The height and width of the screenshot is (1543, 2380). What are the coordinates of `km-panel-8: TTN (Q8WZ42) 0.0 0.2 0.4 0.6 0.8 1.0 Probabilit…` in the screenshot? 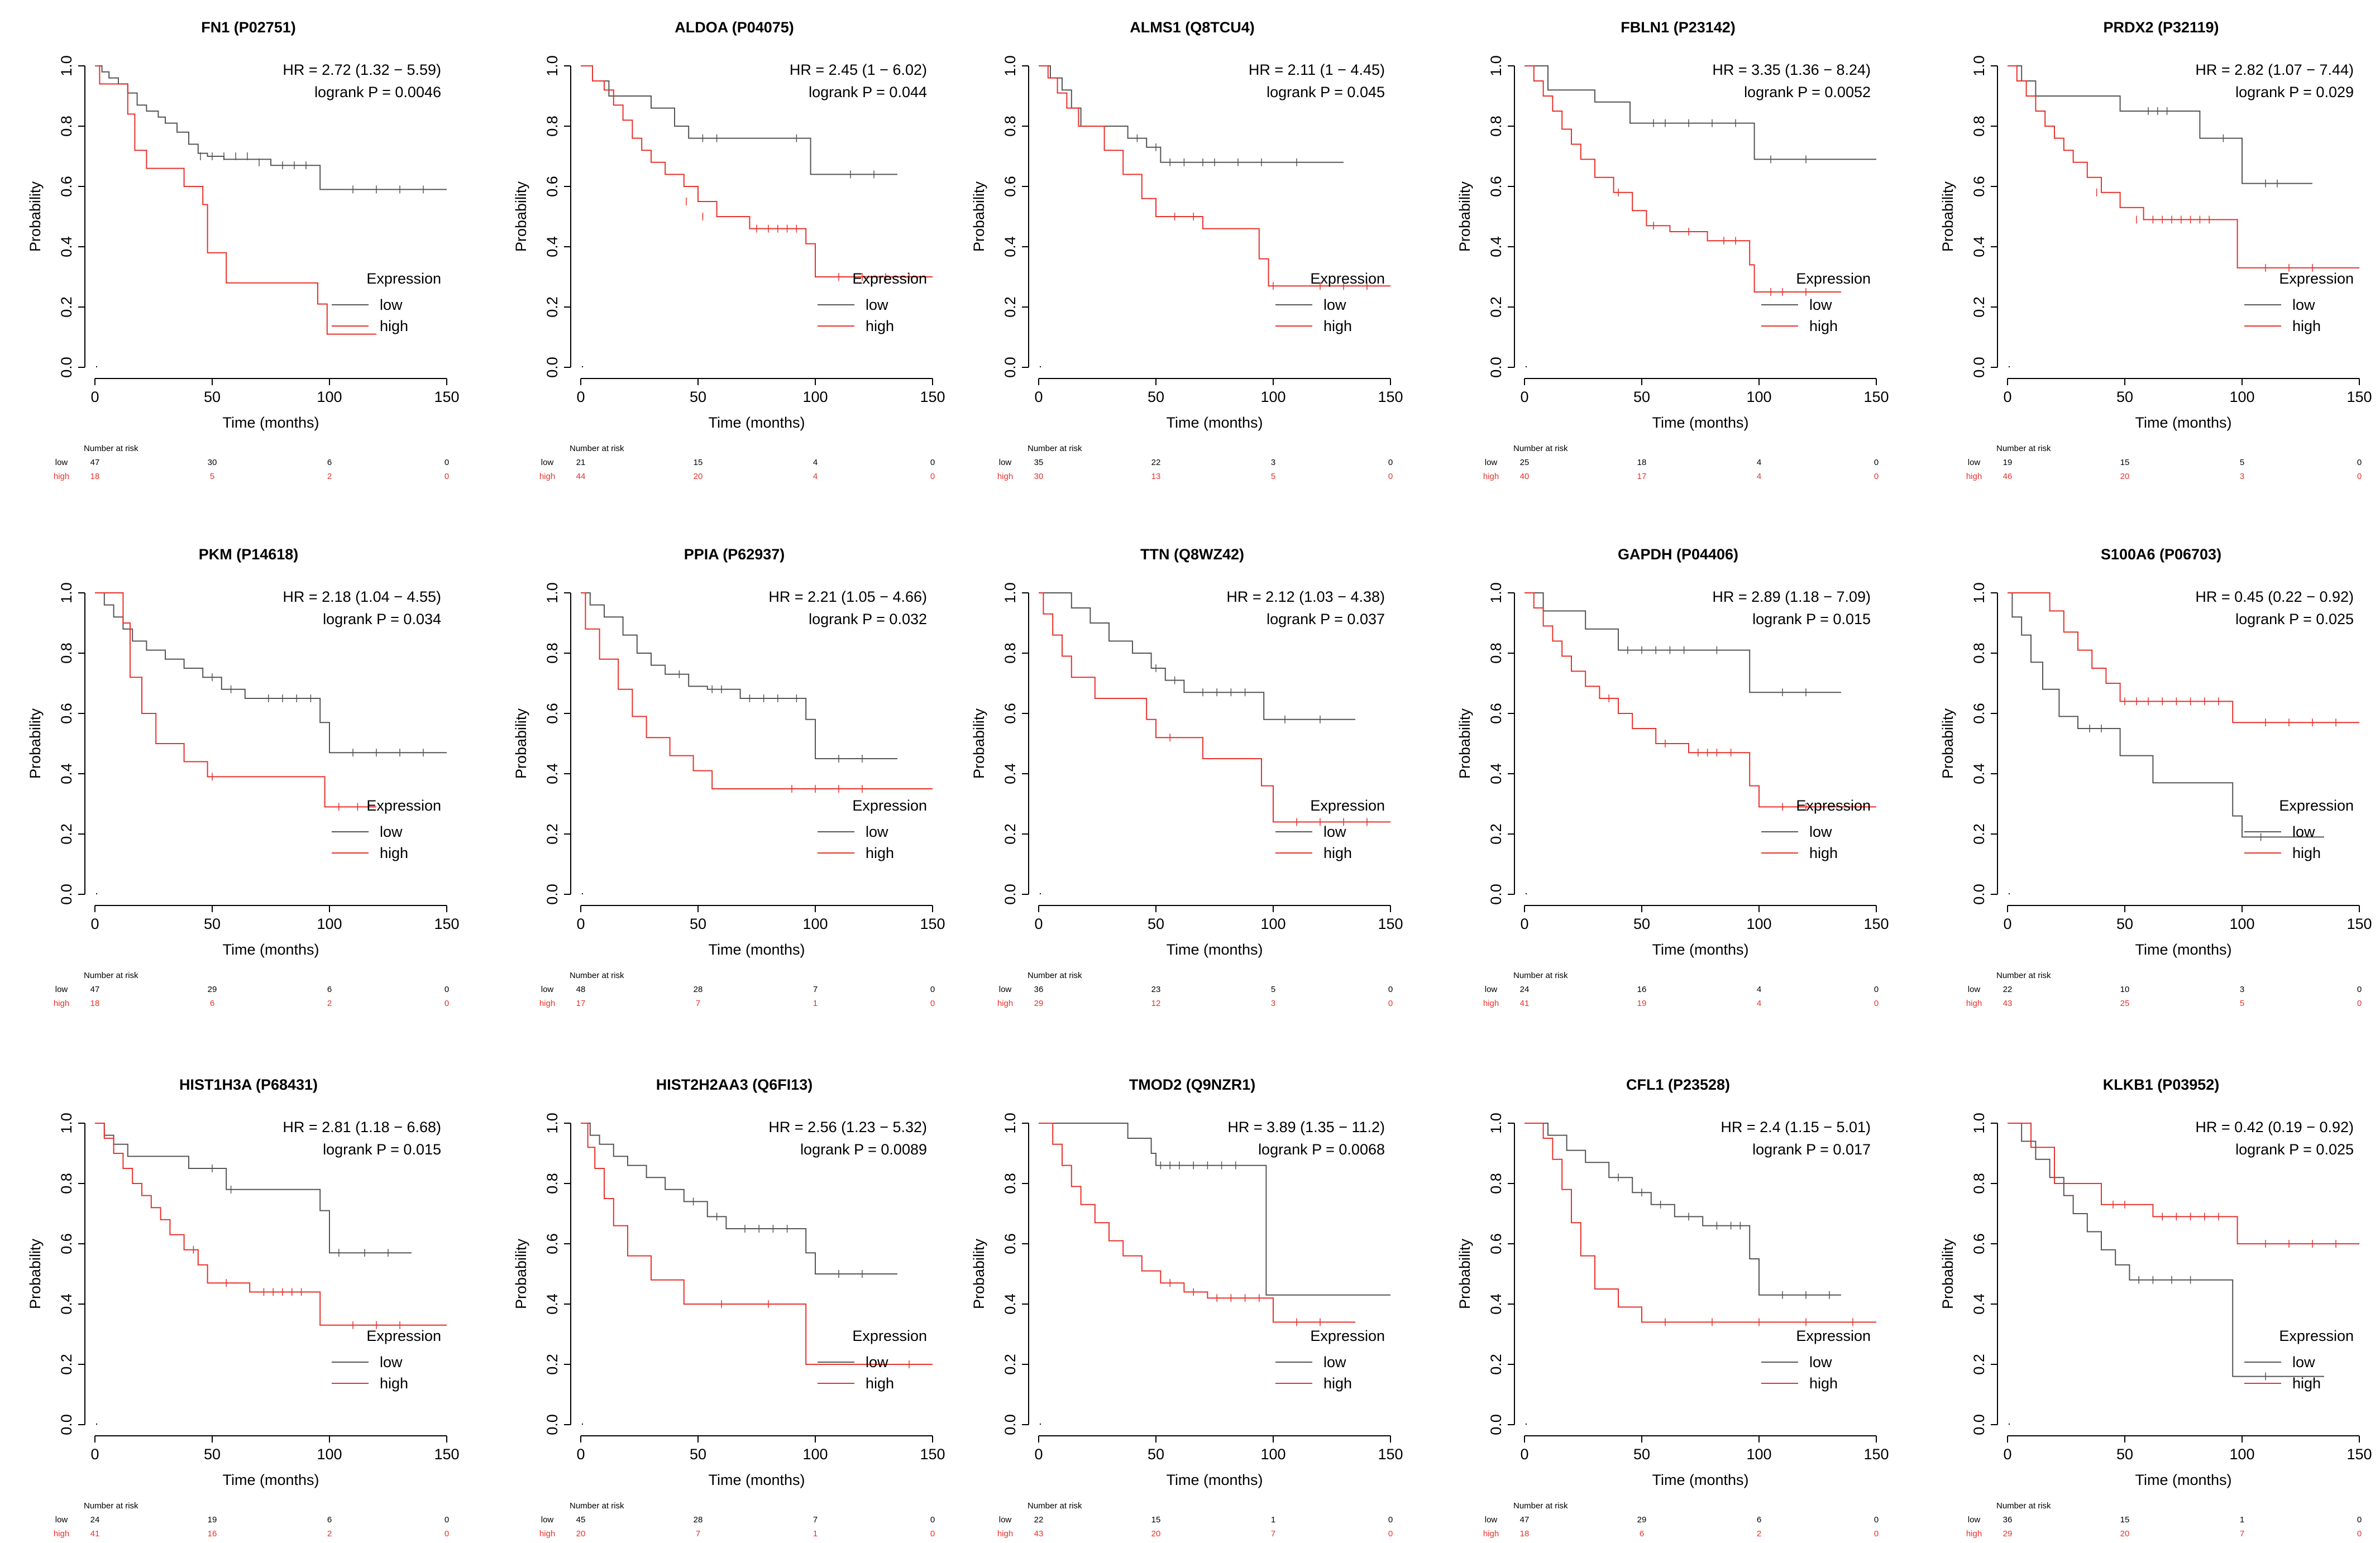 It's located at (1187, 777).